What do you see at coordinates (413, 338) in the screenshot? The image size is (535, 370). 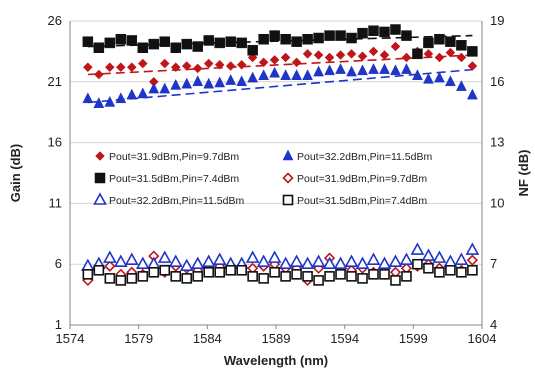 I see `x-tick-label: 1599` at bounding box center [413, 338].